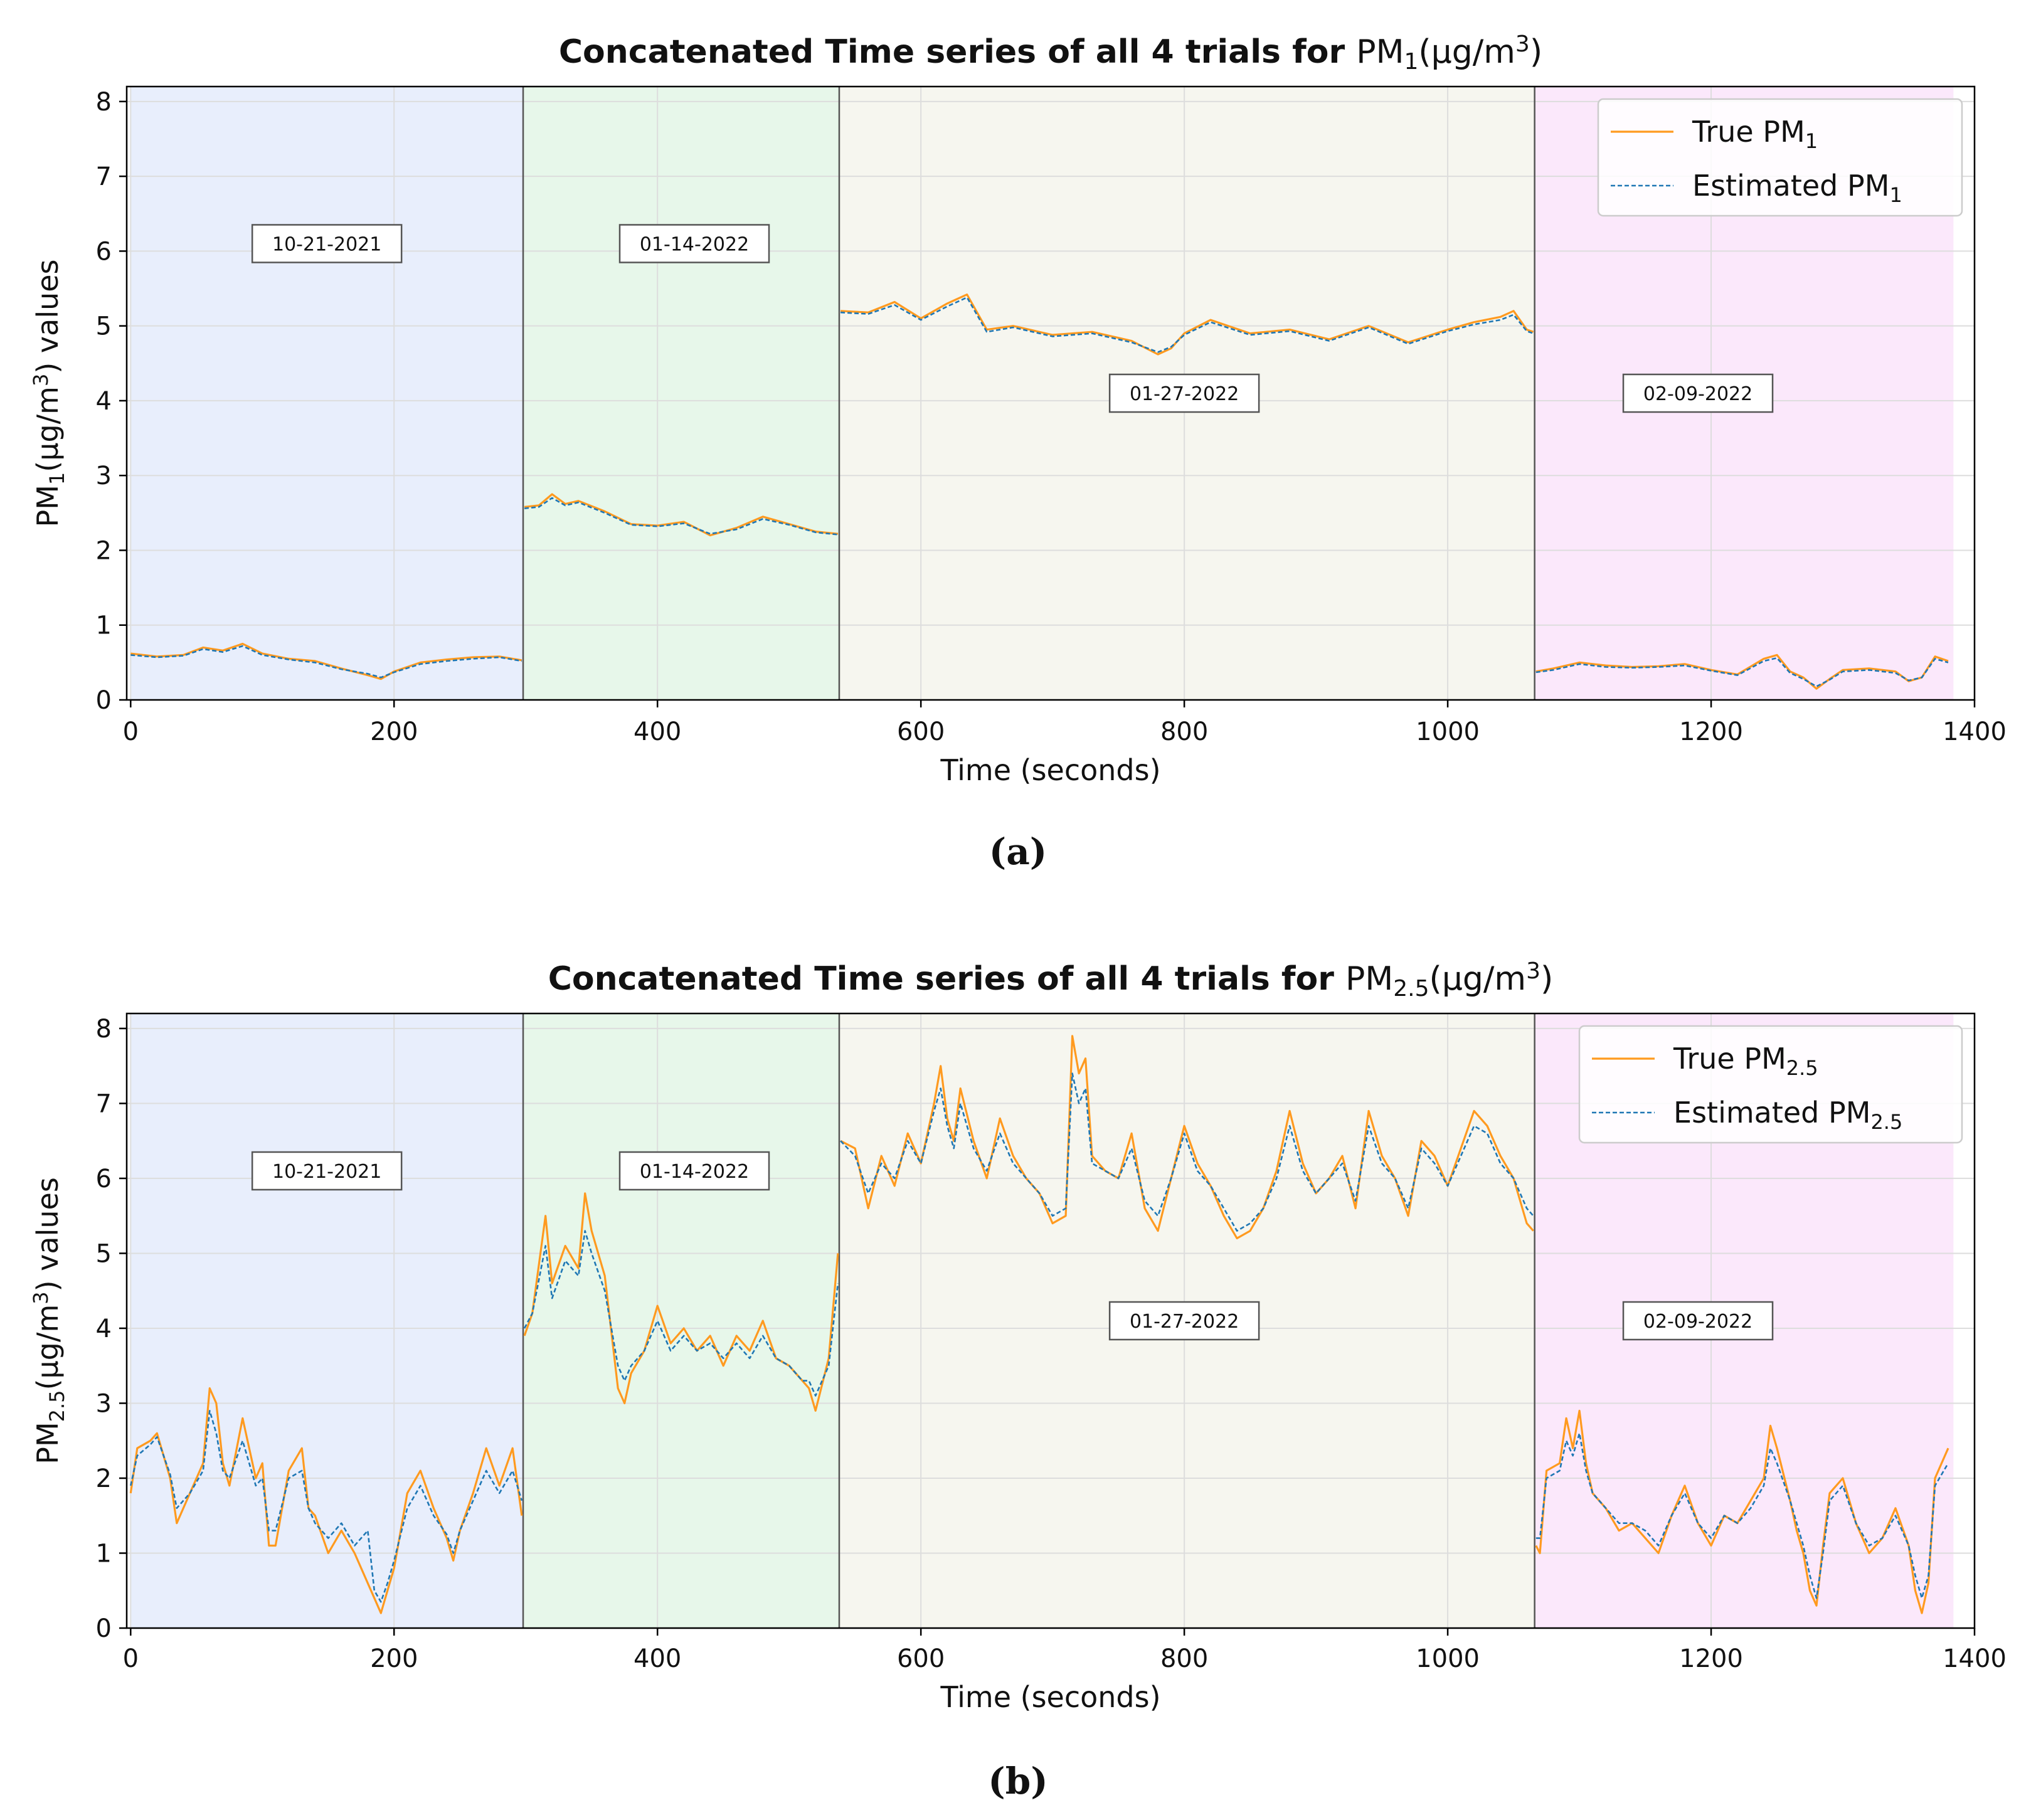 This screenshot has height=1820, width=2036. I want to click on legend: True PM2.5 Estimated PM2.5, so click(1770, 1084).